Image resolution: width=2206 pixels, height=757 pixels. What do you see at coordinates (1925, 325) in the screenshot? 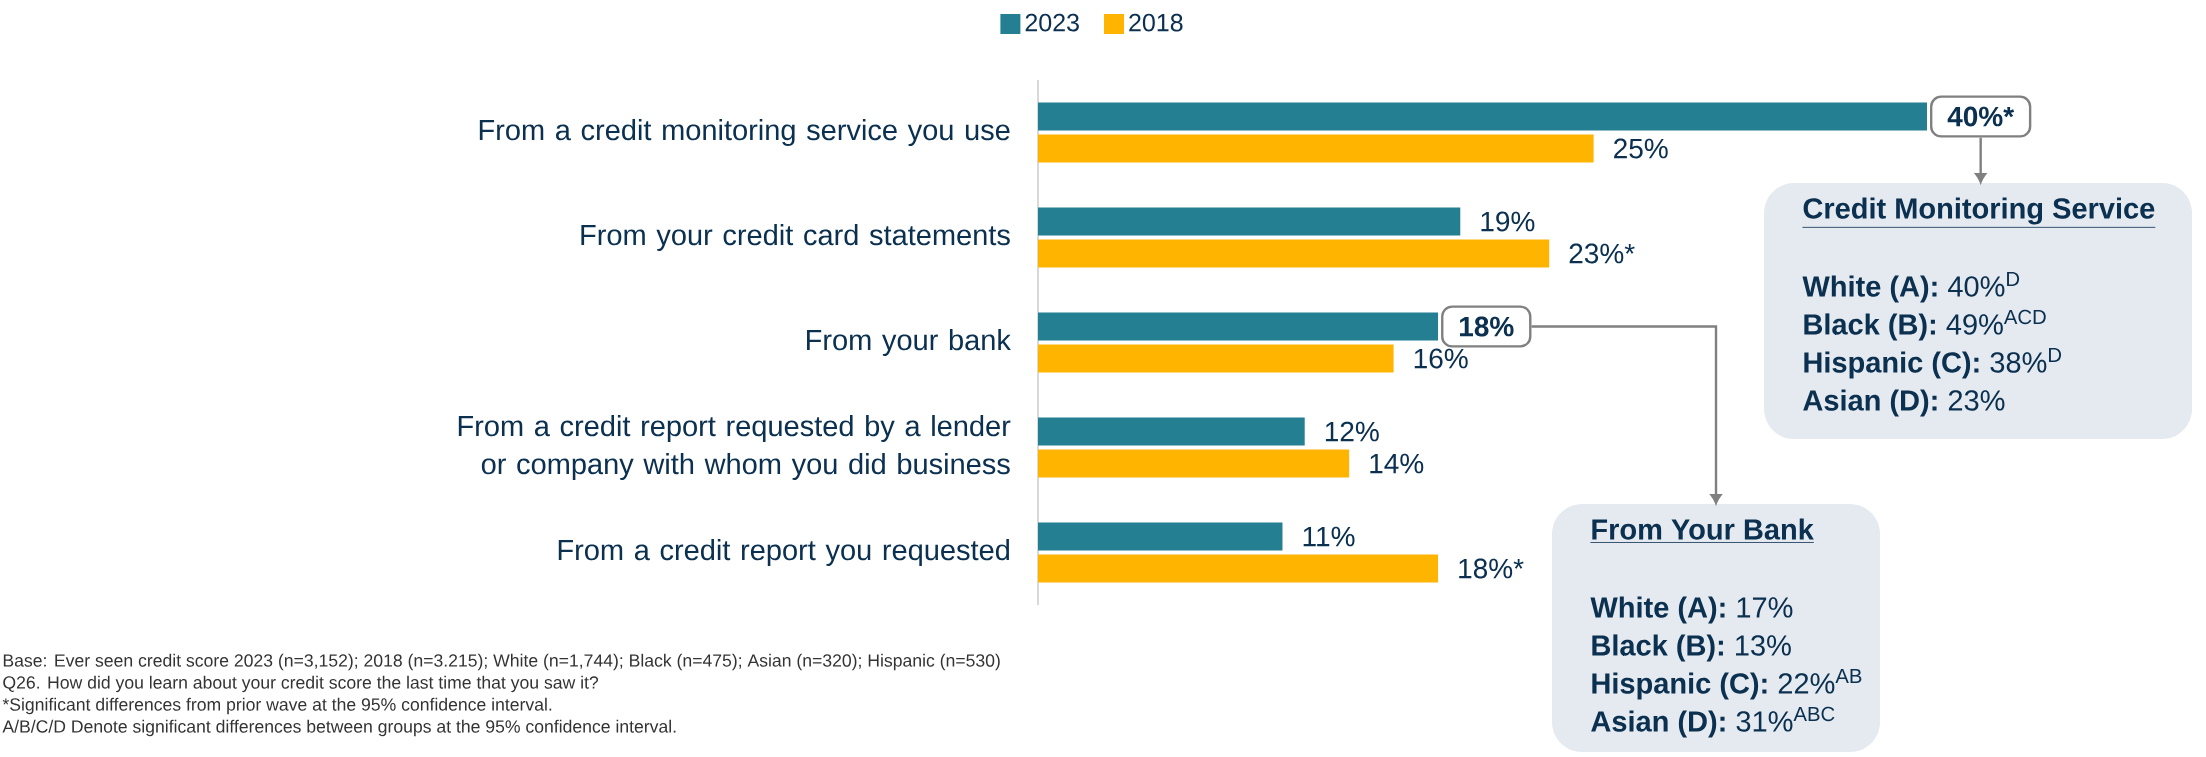
I see `annotation: Black (B): 49%$^{ACD}$` at bounding box center [1925, 325].